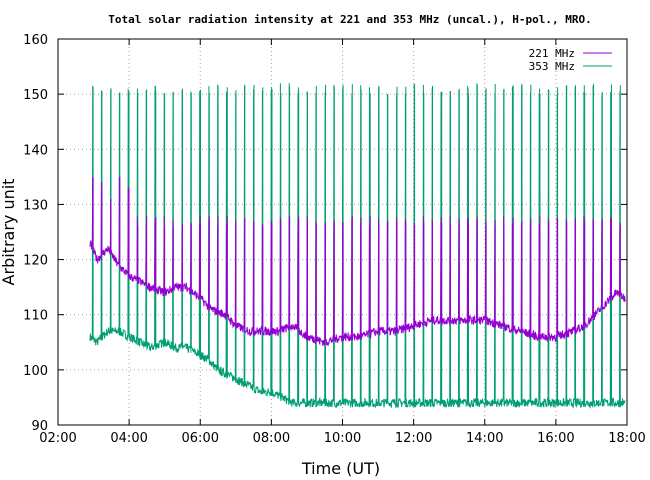 This screenshot has height=480, width=650. What do you see at coordinates (413, 438) in the screenshot?
I see `x-tick-label: 12:00` at bounding box center [413, 438].